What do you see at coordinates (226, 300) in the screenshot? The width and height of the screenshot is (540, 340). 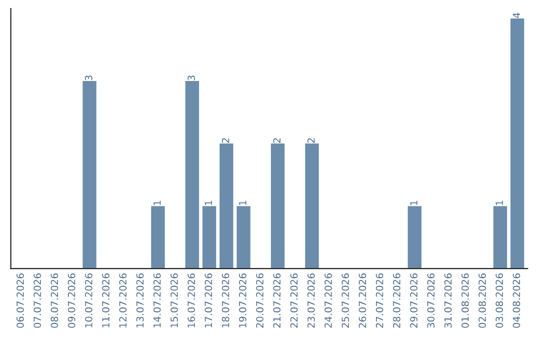 I see `x-tick-label: 18.07.2026` at bounding box center [226, 300].